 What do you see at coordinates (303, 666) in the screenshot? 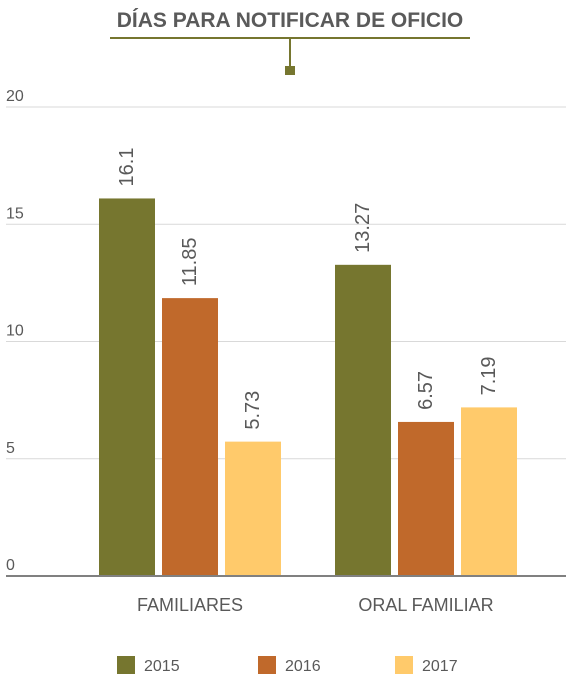
I see `legend-label: 2016` at bounding box center [303, 666].